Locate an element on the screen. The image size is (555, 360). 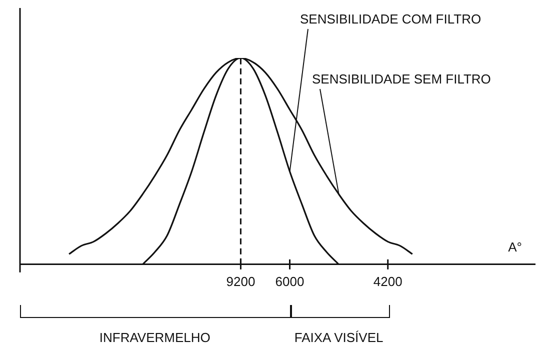
text: INFRAVERMELHO is located at coordinates (154, 337).